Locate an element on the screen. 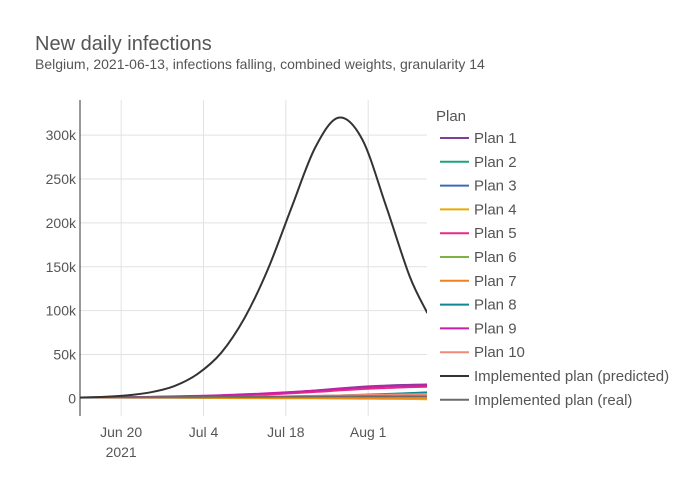  legend-item-plan-1: Plan 1 is located at coordinates (478, 138).